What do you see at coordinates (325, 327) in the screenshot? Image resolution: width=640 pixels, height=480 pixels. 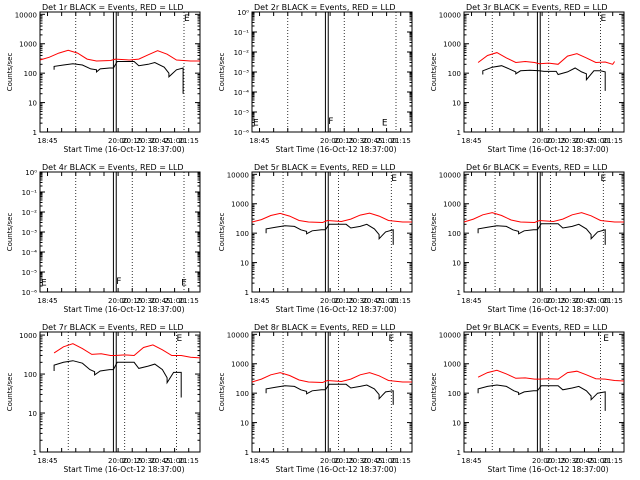 I see `chart-title: Det 8r BLACK = Events, RED = LLD` at bounding box center [325, 327].